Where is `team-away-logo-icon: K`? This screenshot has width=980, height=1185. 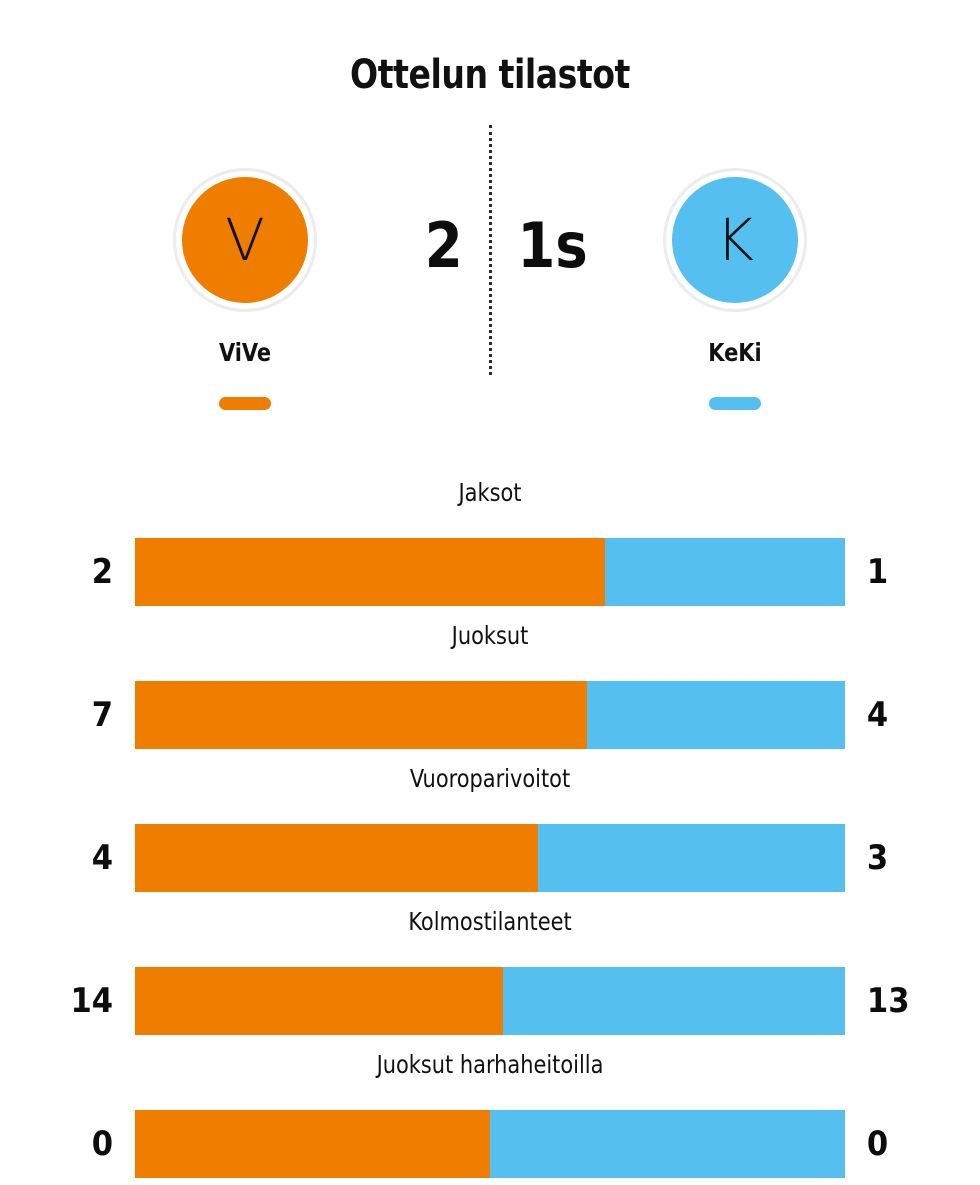 team-away-logo-icon: K is located at coordinates (735, 240).